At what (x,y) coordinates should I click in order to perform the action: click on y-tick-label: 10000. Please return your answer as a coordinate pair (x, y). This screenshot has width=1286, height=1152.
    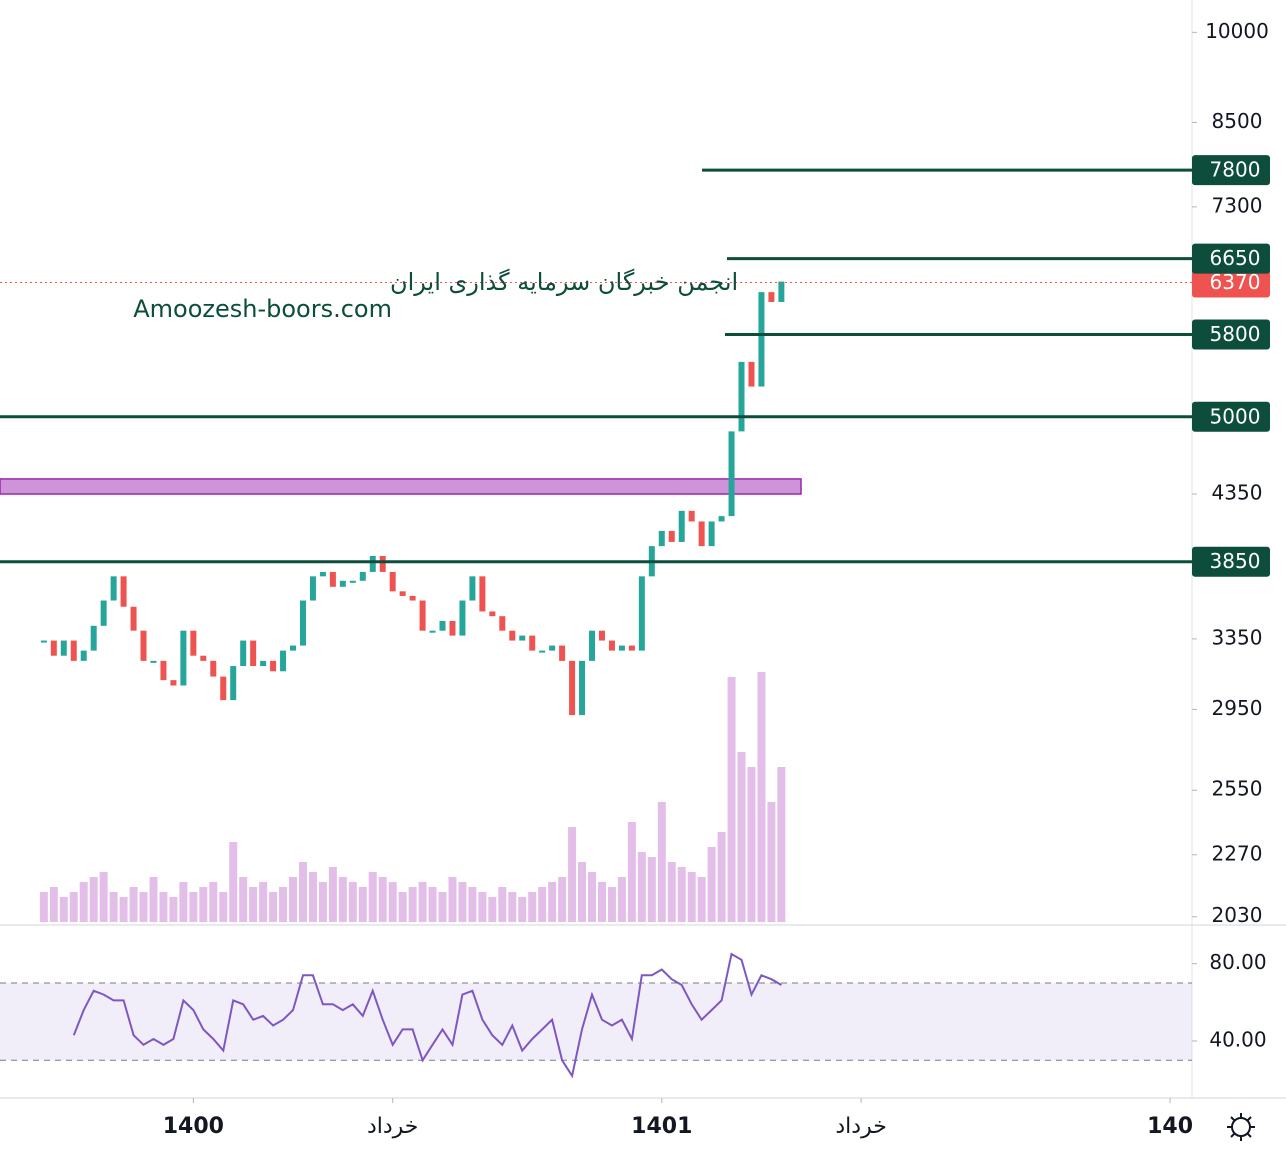
    Looking at the image, I should click on (1237, 31).